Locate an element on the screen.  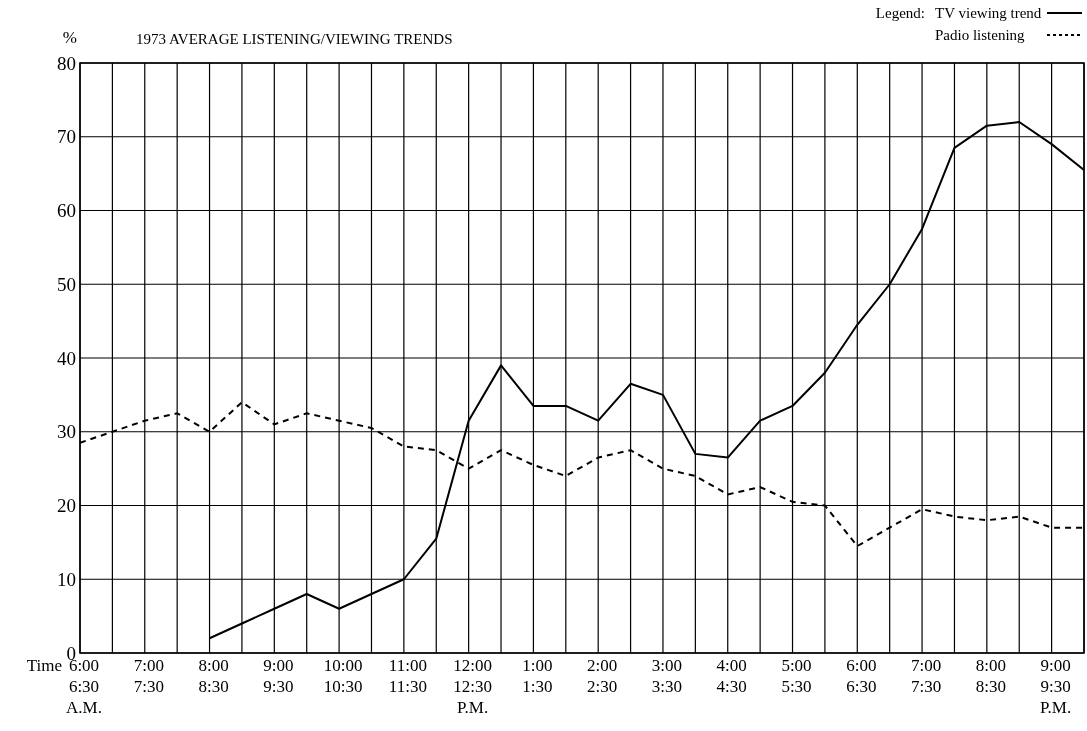
x-tick-label: 10:00 10:30 is located at coordinates (343, 676).